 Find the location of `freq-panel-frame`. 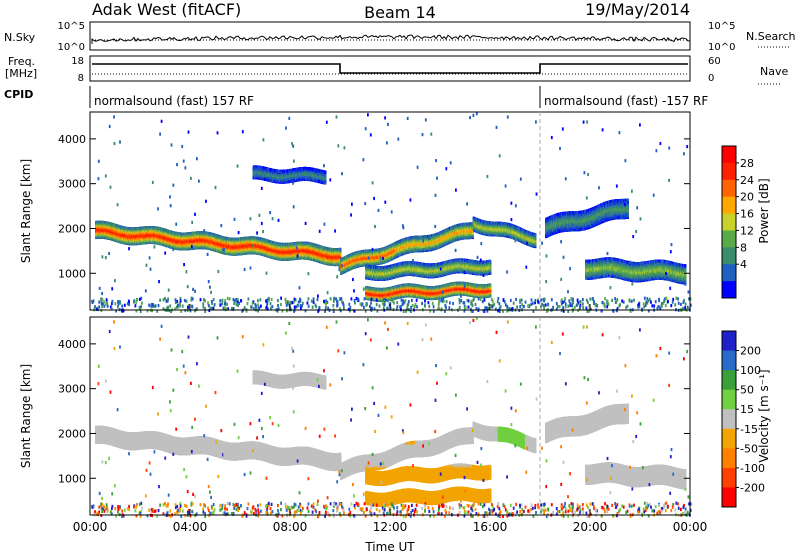

freq-panel-frame is located at coordinates (390, 68).